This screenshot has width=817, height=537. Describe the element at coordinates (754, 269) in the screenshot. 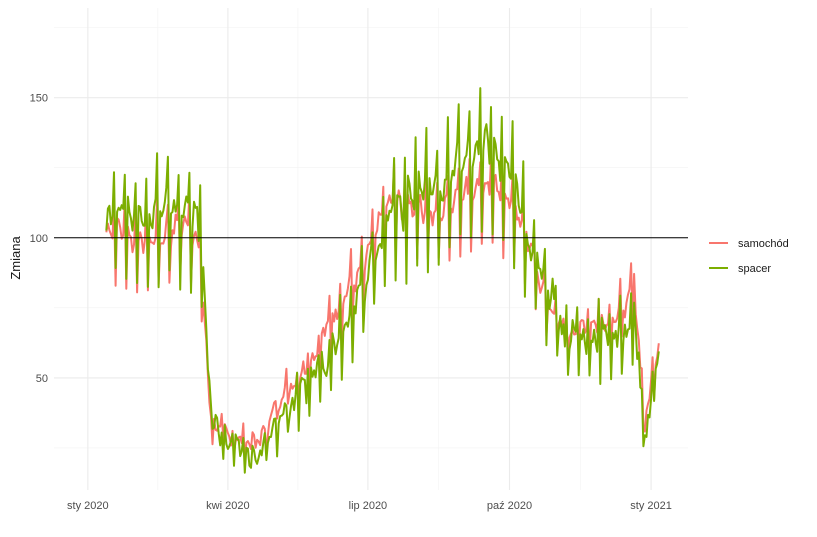

I see `legend-label: spacer` at that location.